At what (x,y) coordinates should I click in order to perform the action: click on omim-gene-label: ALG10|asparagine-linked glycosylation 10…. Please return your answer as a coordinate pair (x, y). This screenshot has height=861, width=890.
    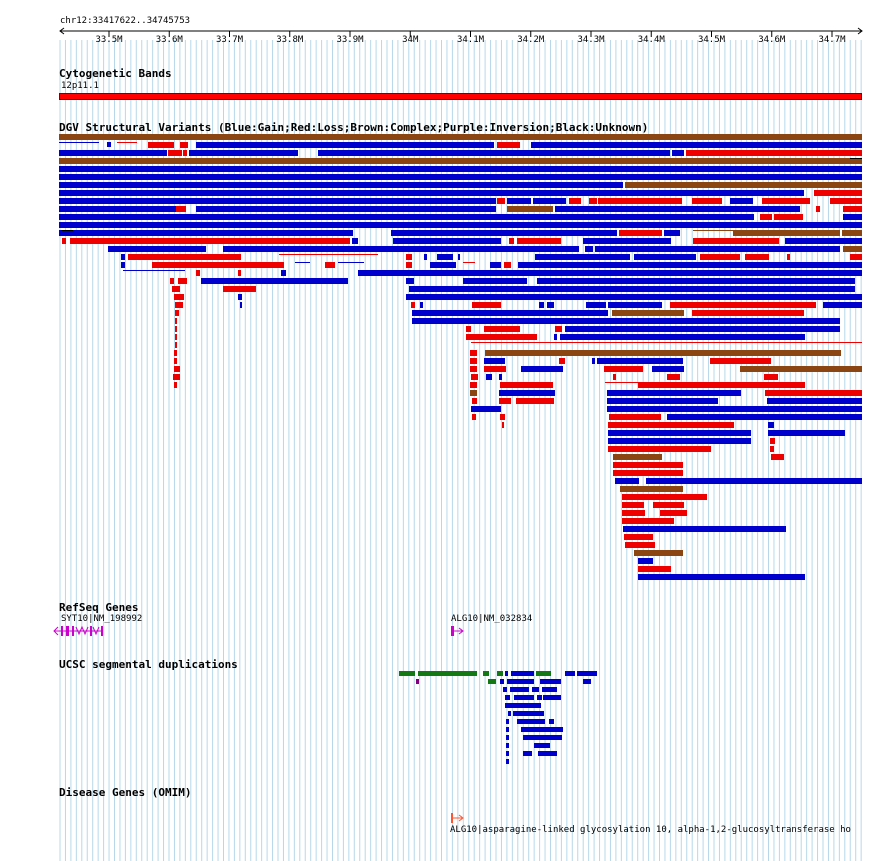
    Looking at the image, I should click on (650, 830).